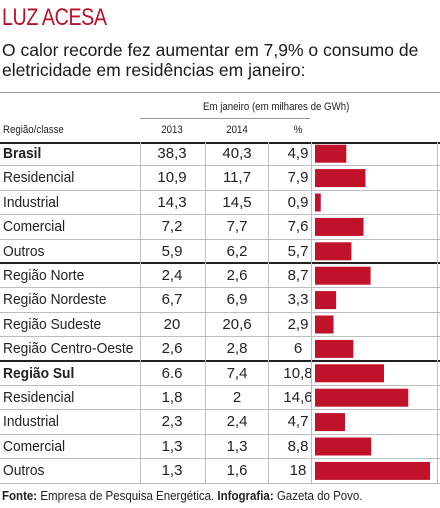 Image resolution: width=440 pixels, height=508 pixels. Describe the element at coordinates (220, 325) in the screenshot. I see `table-row: Região Sudeste 20 20,6 2,9` at that location.